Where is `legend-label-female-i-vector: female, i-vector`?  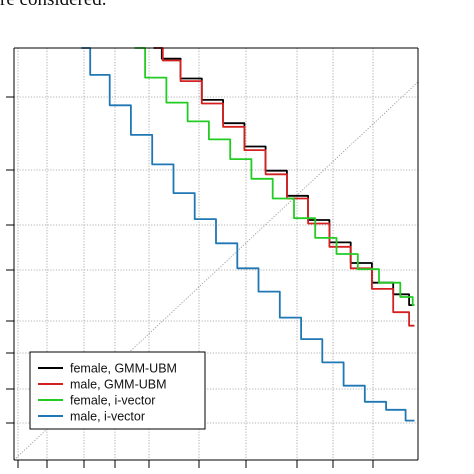 legend-label-female-i-vector: female, i-vector is located at coordinates (112, 401).